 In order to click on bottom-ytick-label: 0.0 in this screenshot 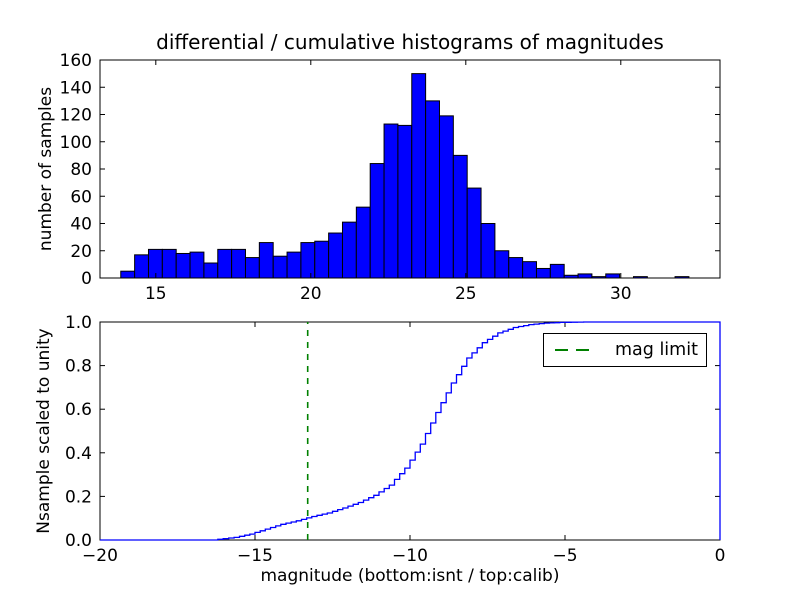, I will do `click(78, 541)`.